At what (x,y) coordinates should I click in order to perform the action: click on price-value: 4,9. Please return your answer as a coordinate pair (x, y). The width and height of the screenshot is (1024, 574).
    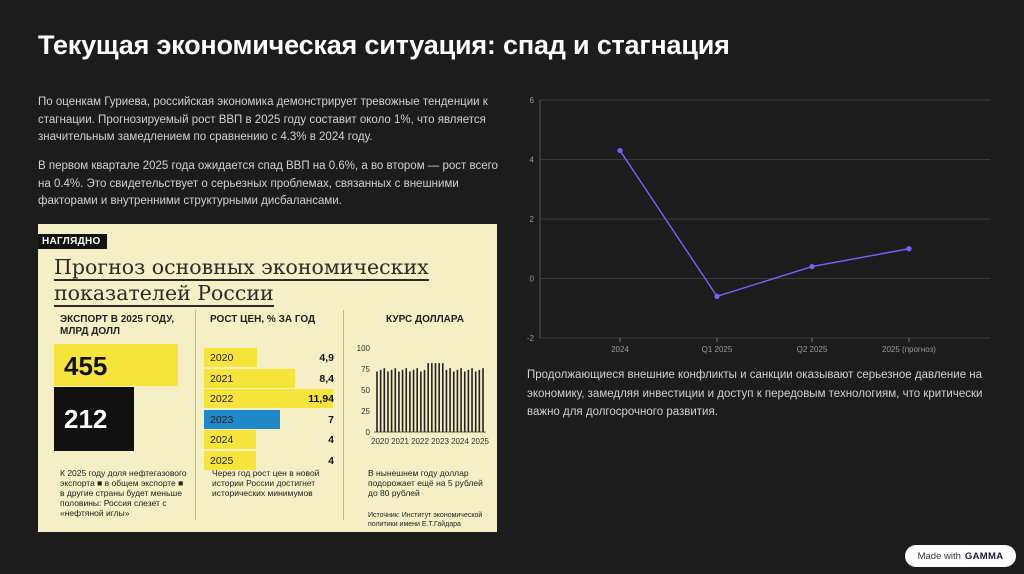
    Looking at the image, I should click on (326, 358).